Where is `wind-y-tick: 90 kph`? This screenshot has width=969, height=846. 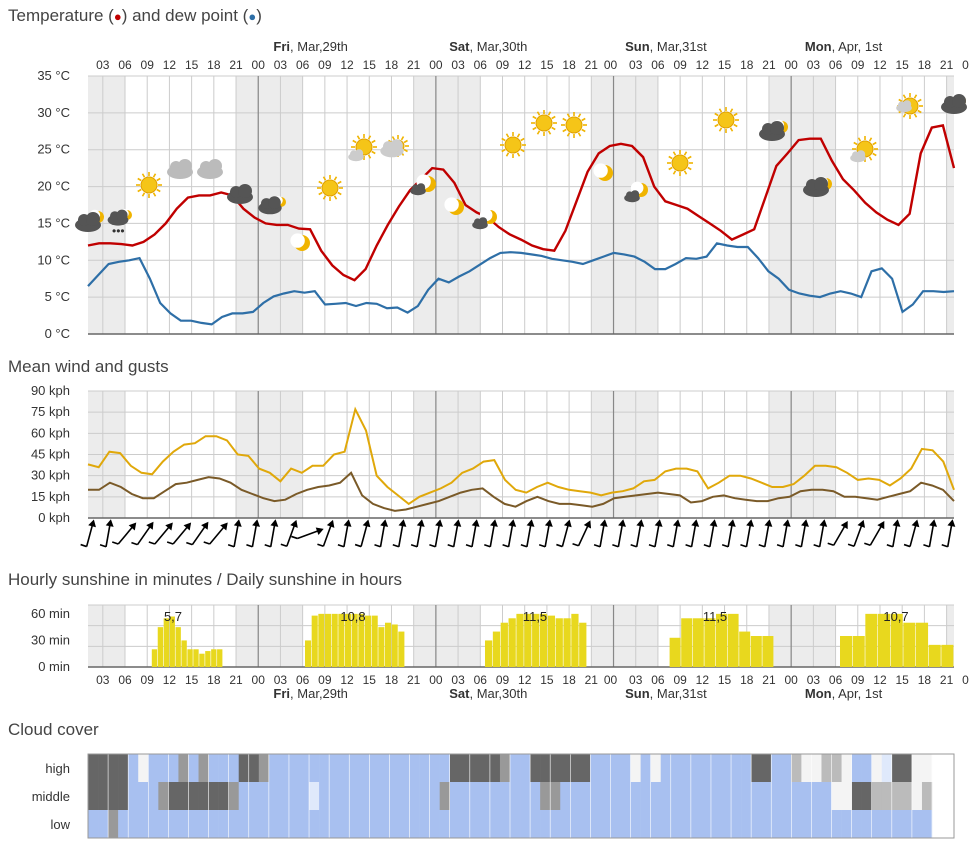
wind-y-tick: 90 kph is located at coordinates (50, 390).